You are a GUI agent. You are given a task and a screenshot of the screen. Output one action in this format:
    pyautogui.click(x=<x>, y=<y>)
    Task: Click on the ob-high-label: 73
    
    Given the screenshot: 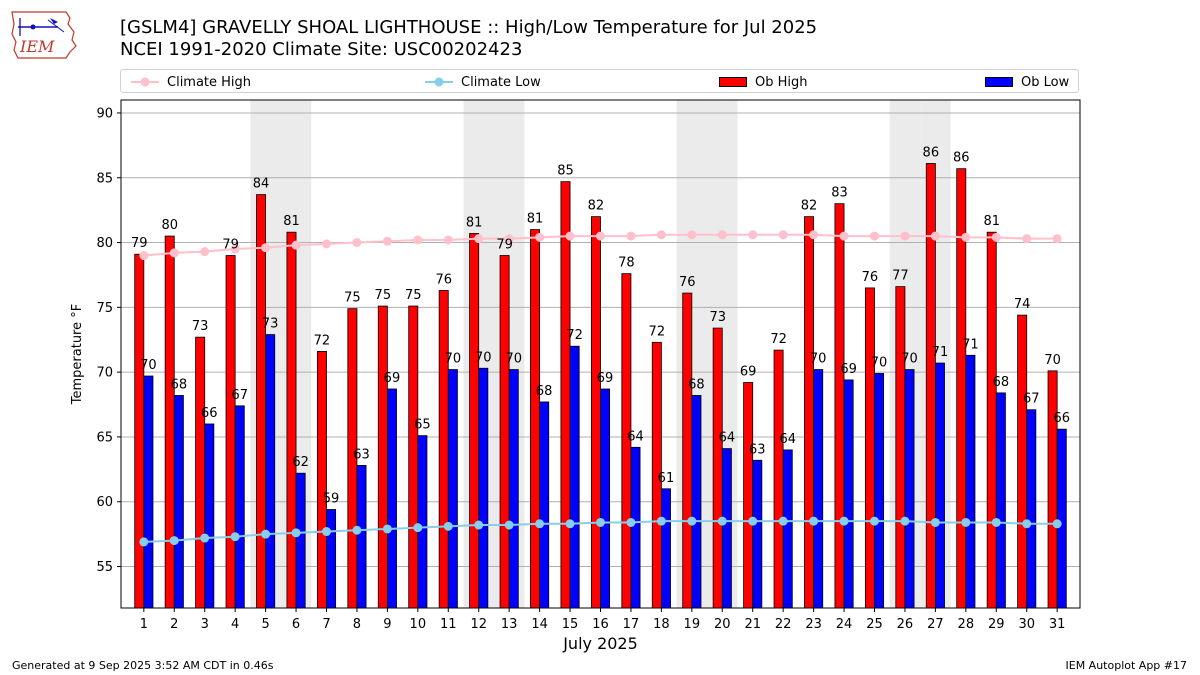 What is the action you would take?
    pyautogui.click(x=717, y=317)
    